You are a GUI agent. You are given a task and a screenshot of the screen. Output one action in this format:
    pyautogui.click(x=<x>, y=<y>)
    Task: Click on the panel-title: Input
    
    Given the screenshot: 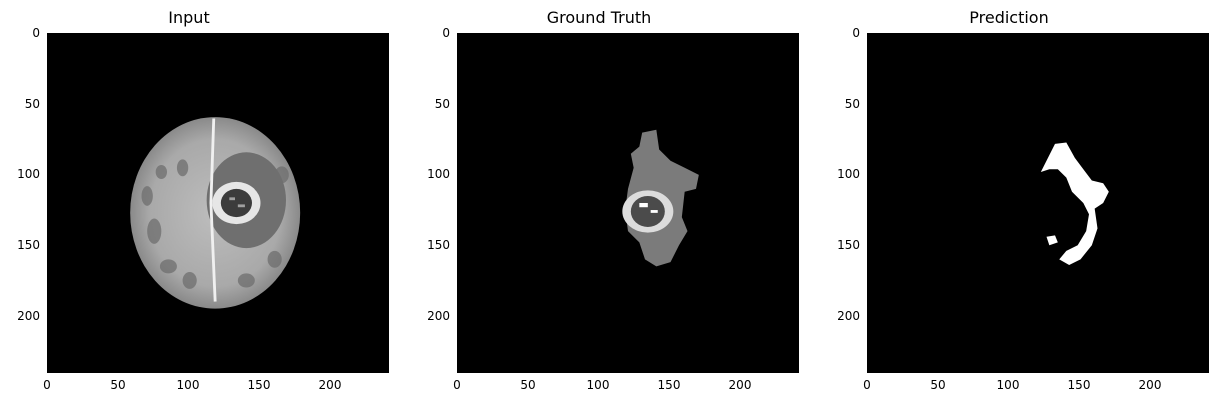 What is the action you would take?
    pyautogui.click(x=189, y=17)
    